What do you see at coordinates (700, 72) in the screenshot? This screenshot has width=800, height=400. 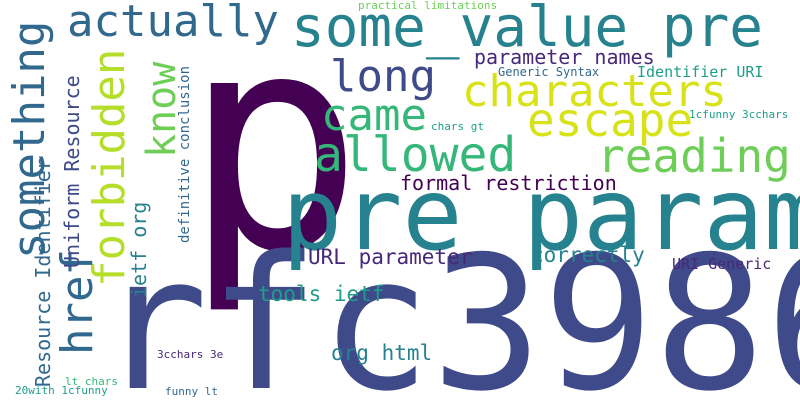 I see `word-identifier-uri: Identifier URI` at bounding box center [700, 72].